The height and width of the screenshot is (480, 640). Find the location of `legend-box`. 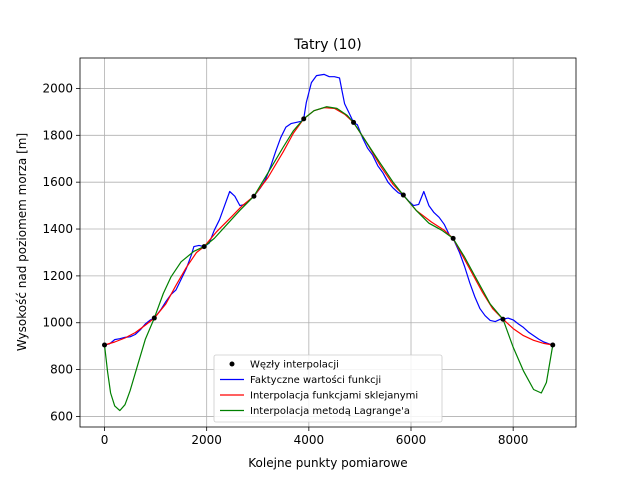

legend-box is located at coordinates (328, 388).